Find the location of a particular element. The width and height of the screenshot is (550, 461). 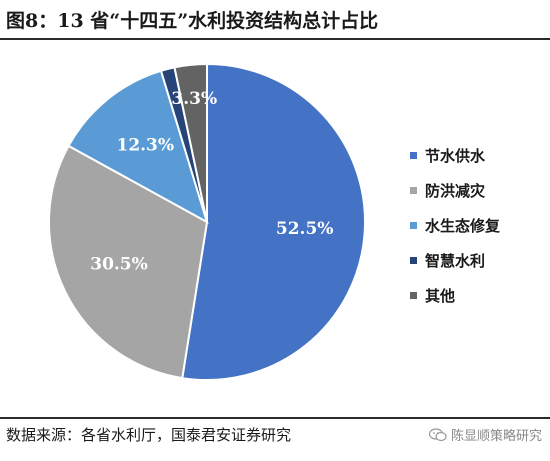

legend-item-fanghong: 防洪减灾 is located at coordinates (455, 190).